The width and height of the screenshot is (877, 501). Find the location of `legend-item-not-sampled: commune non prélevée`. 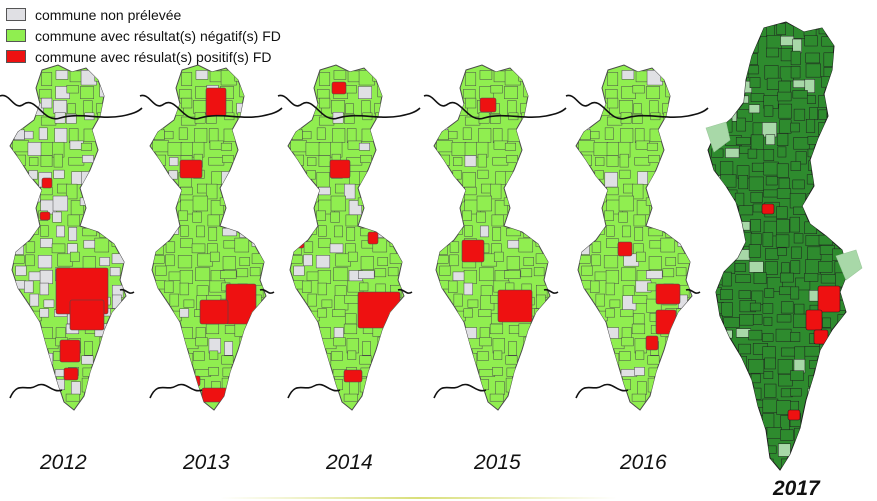

legend-item-not-sampled: commune non prélevée is located at coordinates (143, 14).